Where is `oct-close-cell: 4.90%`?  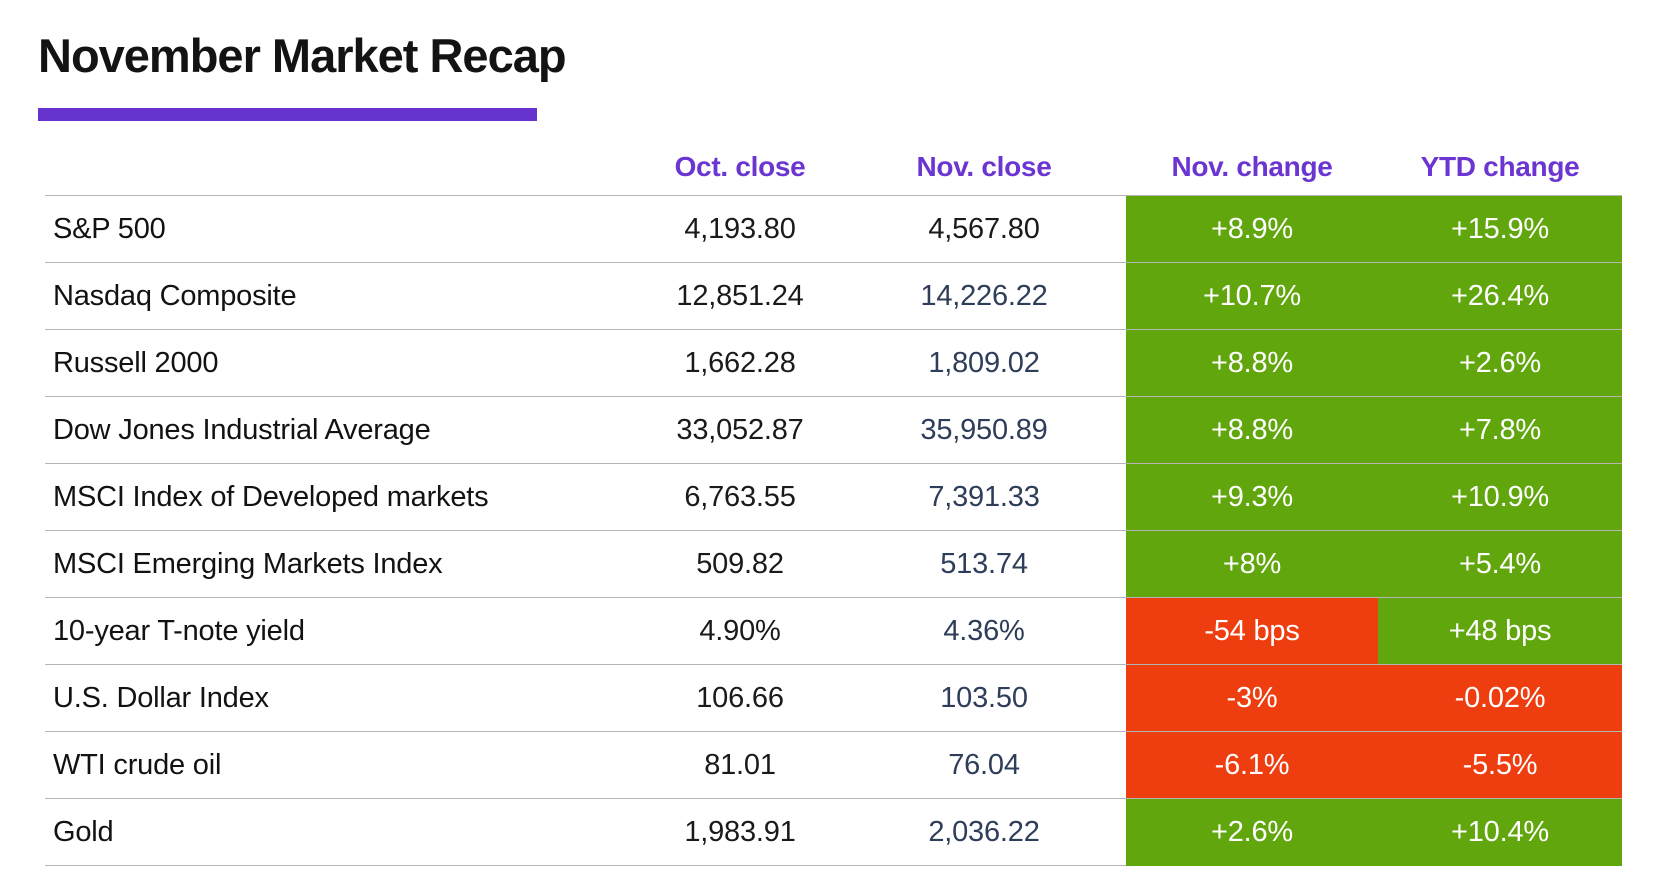 oct-close-cell: 4.90% is located at coordinates (740, 631).